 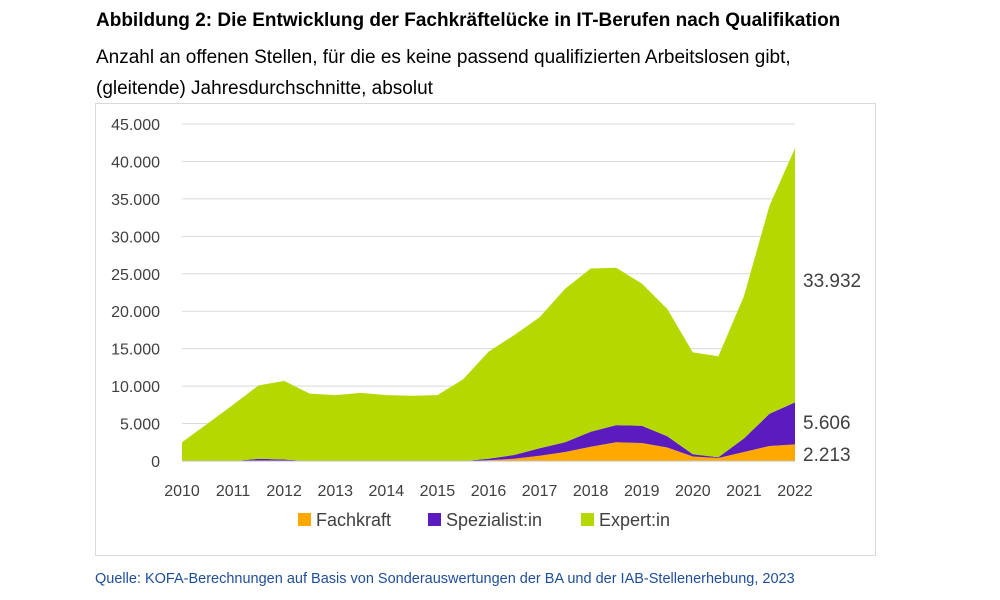 What do you see at coordinates (494, 520) in the screenshot?
I see `legend-label: Spezialist:in` at bounding box center [494, 520].